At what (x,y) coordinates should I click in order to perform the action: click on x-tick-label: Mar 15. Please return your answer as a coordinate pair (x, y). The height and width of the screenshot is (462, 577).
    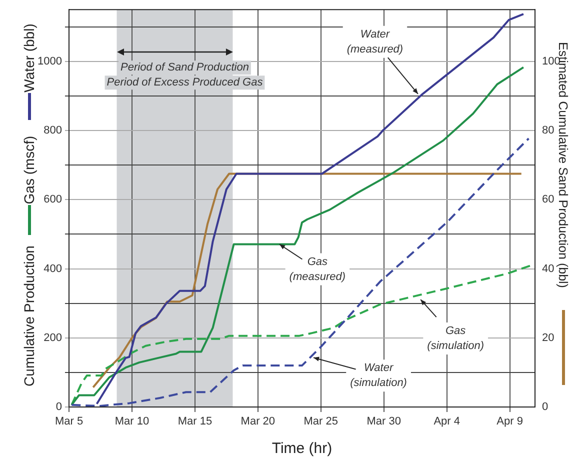
    Looking at the image, I should click on (195, 422).